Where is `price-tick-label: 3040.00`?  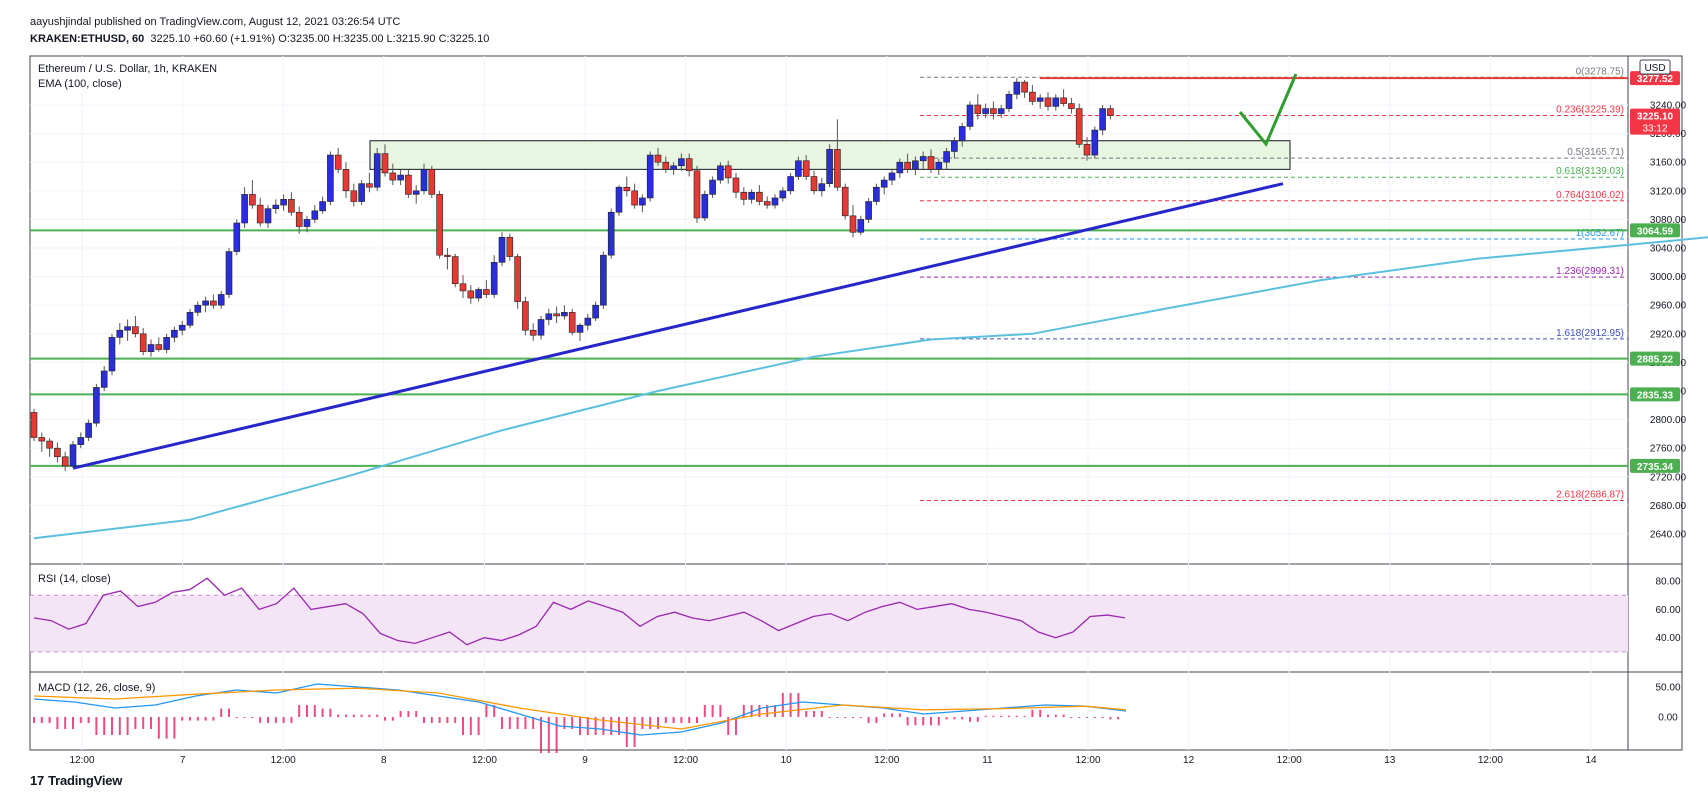
price-tick-label: 3040.00 is located at coordinates (1668, 249).